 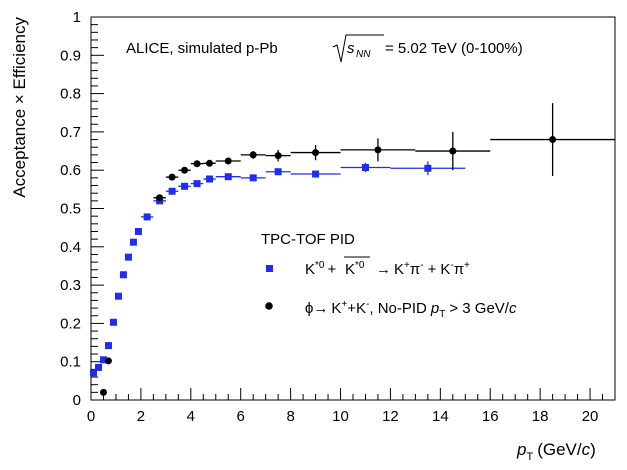 What do you see at coordinates (423, 269) in the screenshot?
I see `legend-kstar-decay: → K+π- + K-π+` at bounding box center [423, 269].